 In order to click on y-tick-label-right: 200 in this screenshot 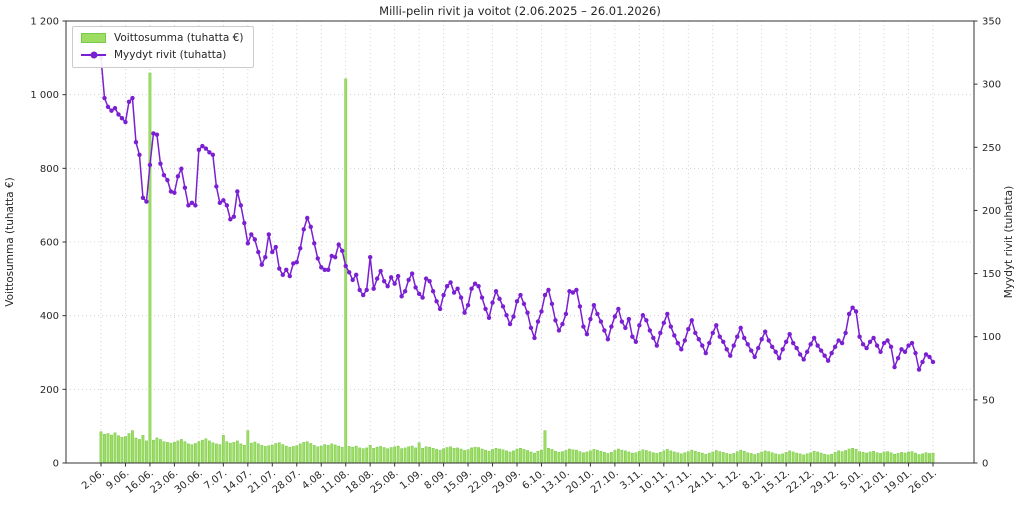, I will do `click(991, 211)`.